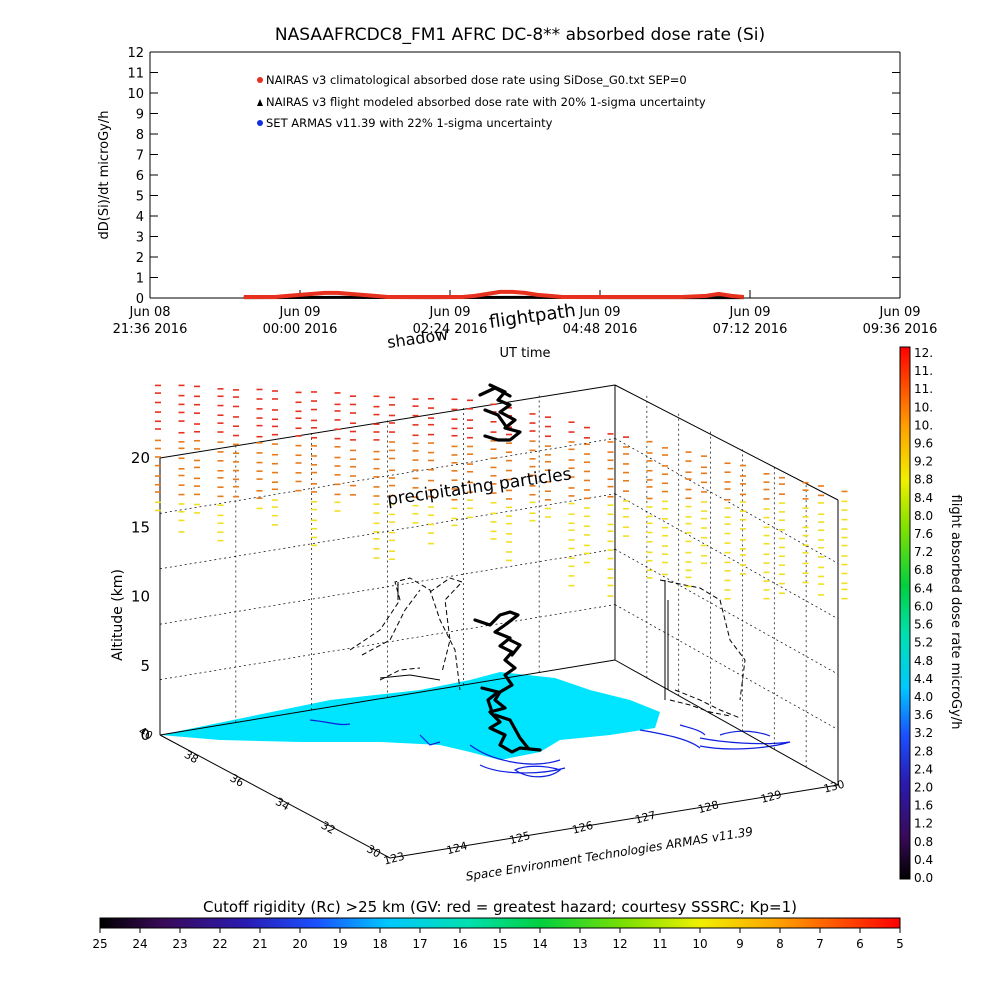 This screenshot has width=1000, height=1000. What do you see at coordinates (140, 135) in the screenshot?
I see `y-tick-label: 8` at bounding box center [140, 135].